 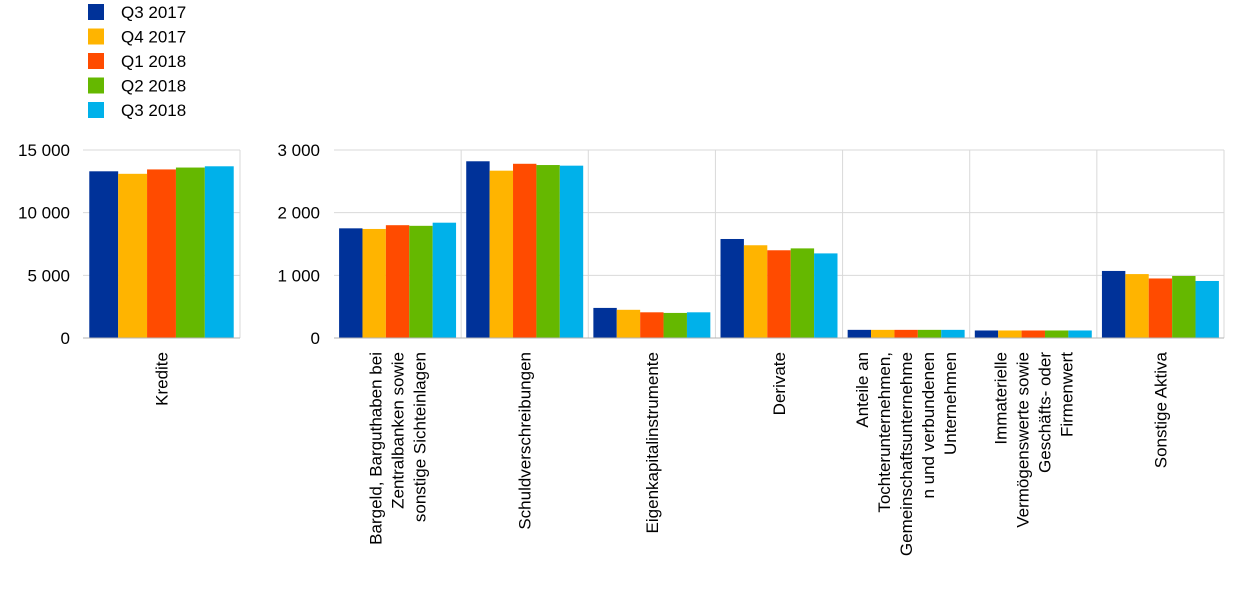 I want to click on category-label: Derivate, so click(x=779, y=383).